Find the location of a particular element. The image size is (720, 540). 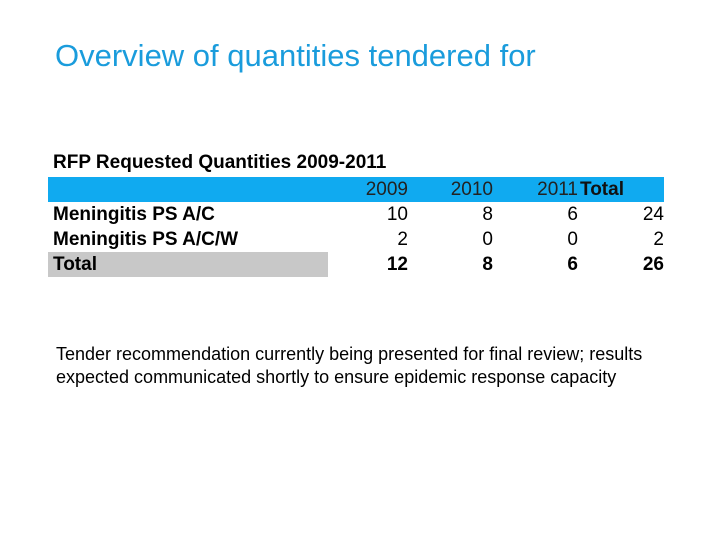

table-header-row: 2009 2010 2011 Total is located at coordinates (356, 189).